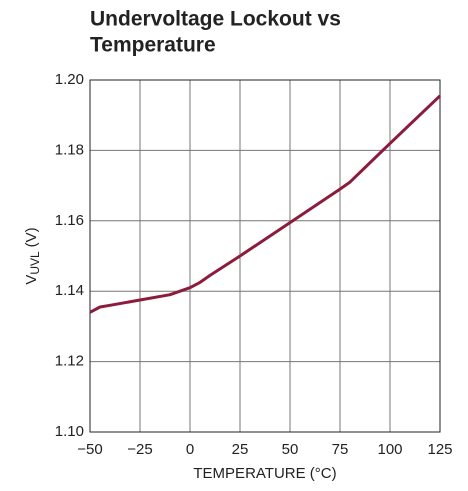 The width and height of the screenshot is (468, 491). What do you see at coordinates (240, 449) in the screenshot?
I see `x-tick-label: 25` at bounding box center [240, 449].